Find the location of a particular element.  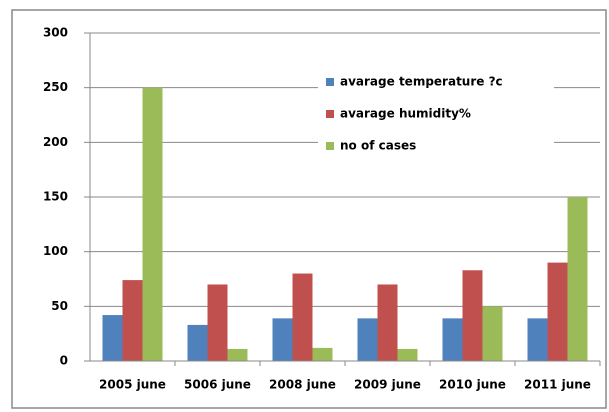

y-tick-label: 300 is located at coordinates (55, 33).